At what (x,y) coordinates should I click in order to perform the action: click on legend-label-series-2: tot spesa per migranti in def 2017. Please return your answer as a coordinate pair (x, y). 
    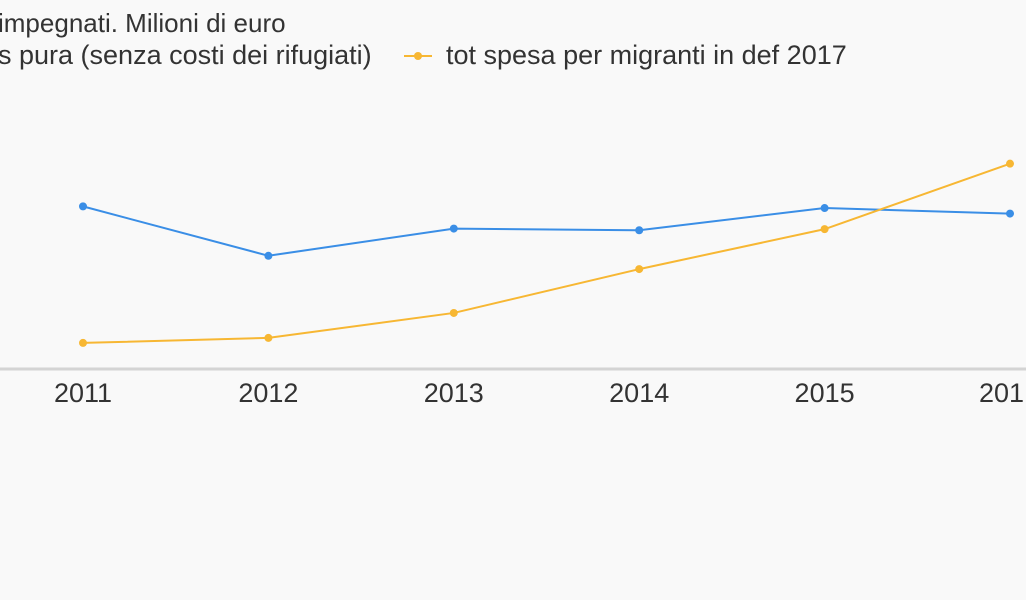
    Looking at the image, I should click on (646, 55).